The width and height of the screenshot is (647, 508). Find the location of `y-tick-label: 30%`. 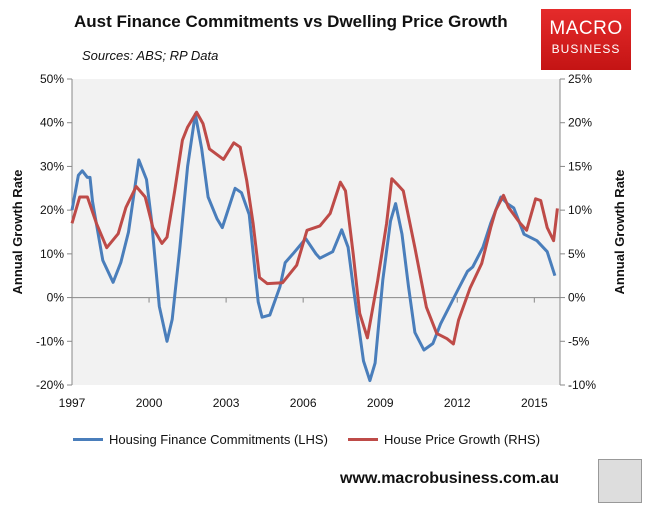

y-tick-label: 30% is located at coordinates (52, 166).